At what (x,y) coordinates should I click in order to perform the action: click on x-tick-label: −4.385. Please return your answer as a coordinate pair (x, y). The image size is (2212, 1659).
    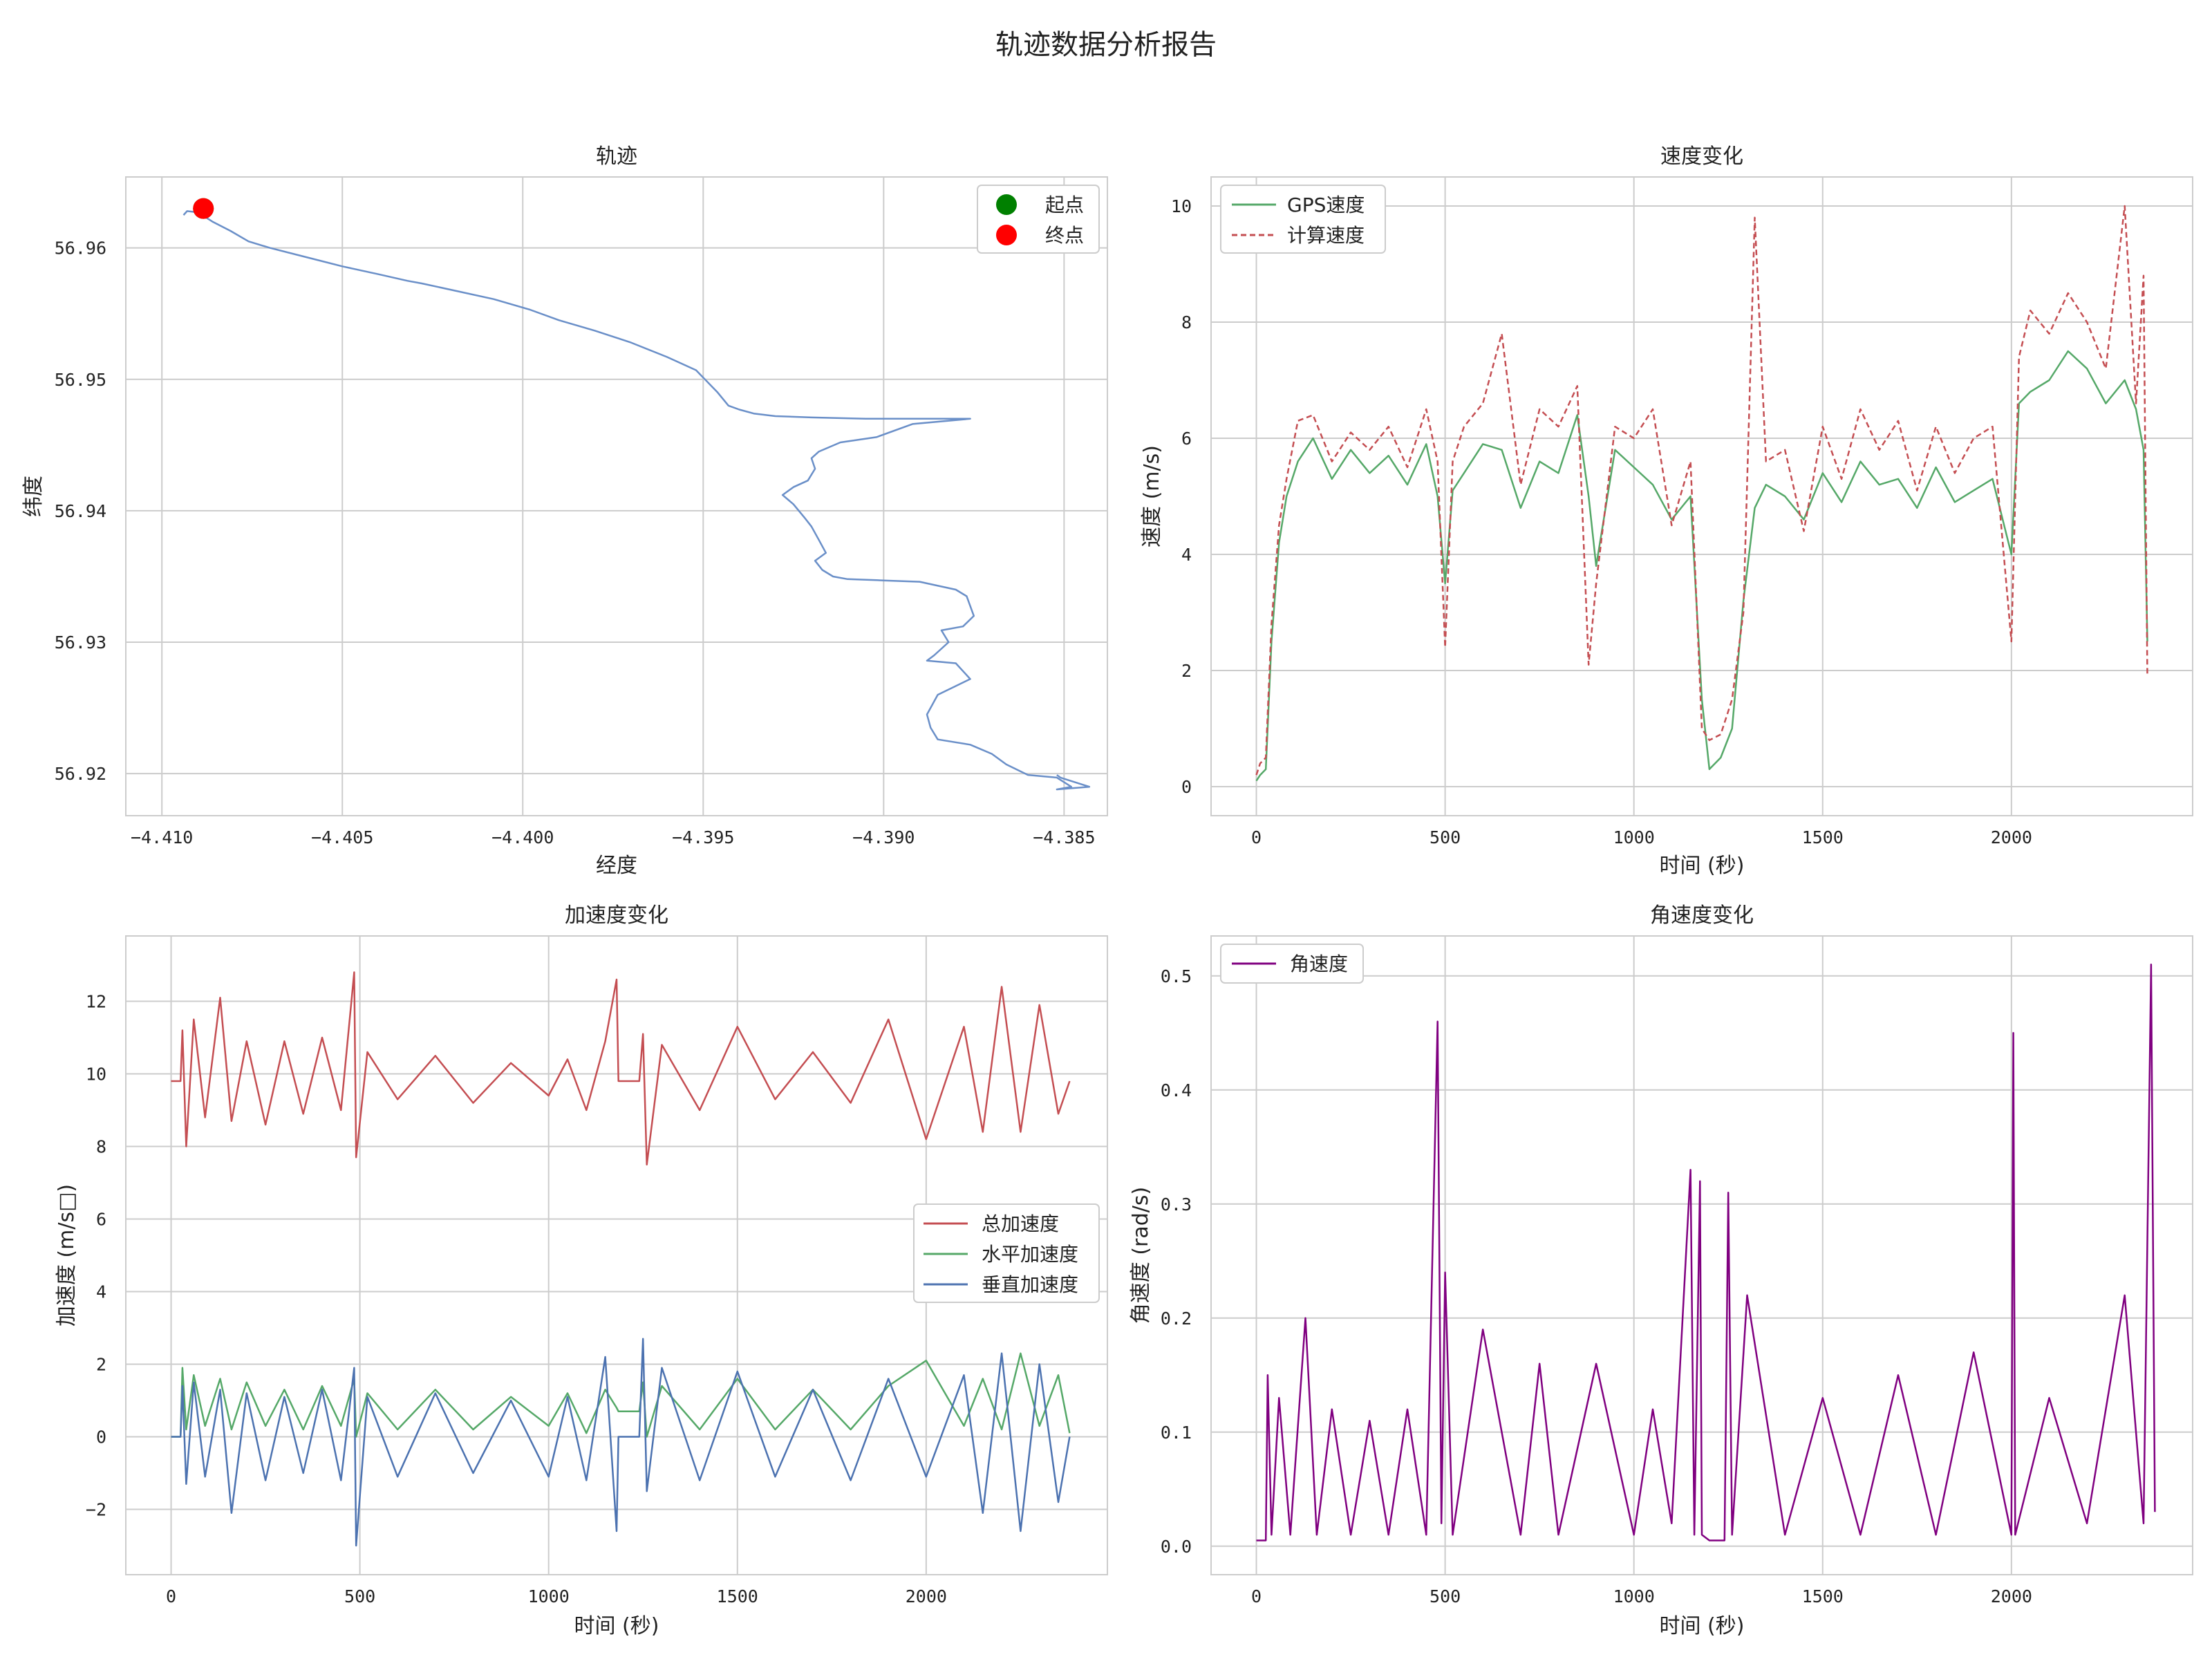
    Looking at the image, I should click on (1064, 837).